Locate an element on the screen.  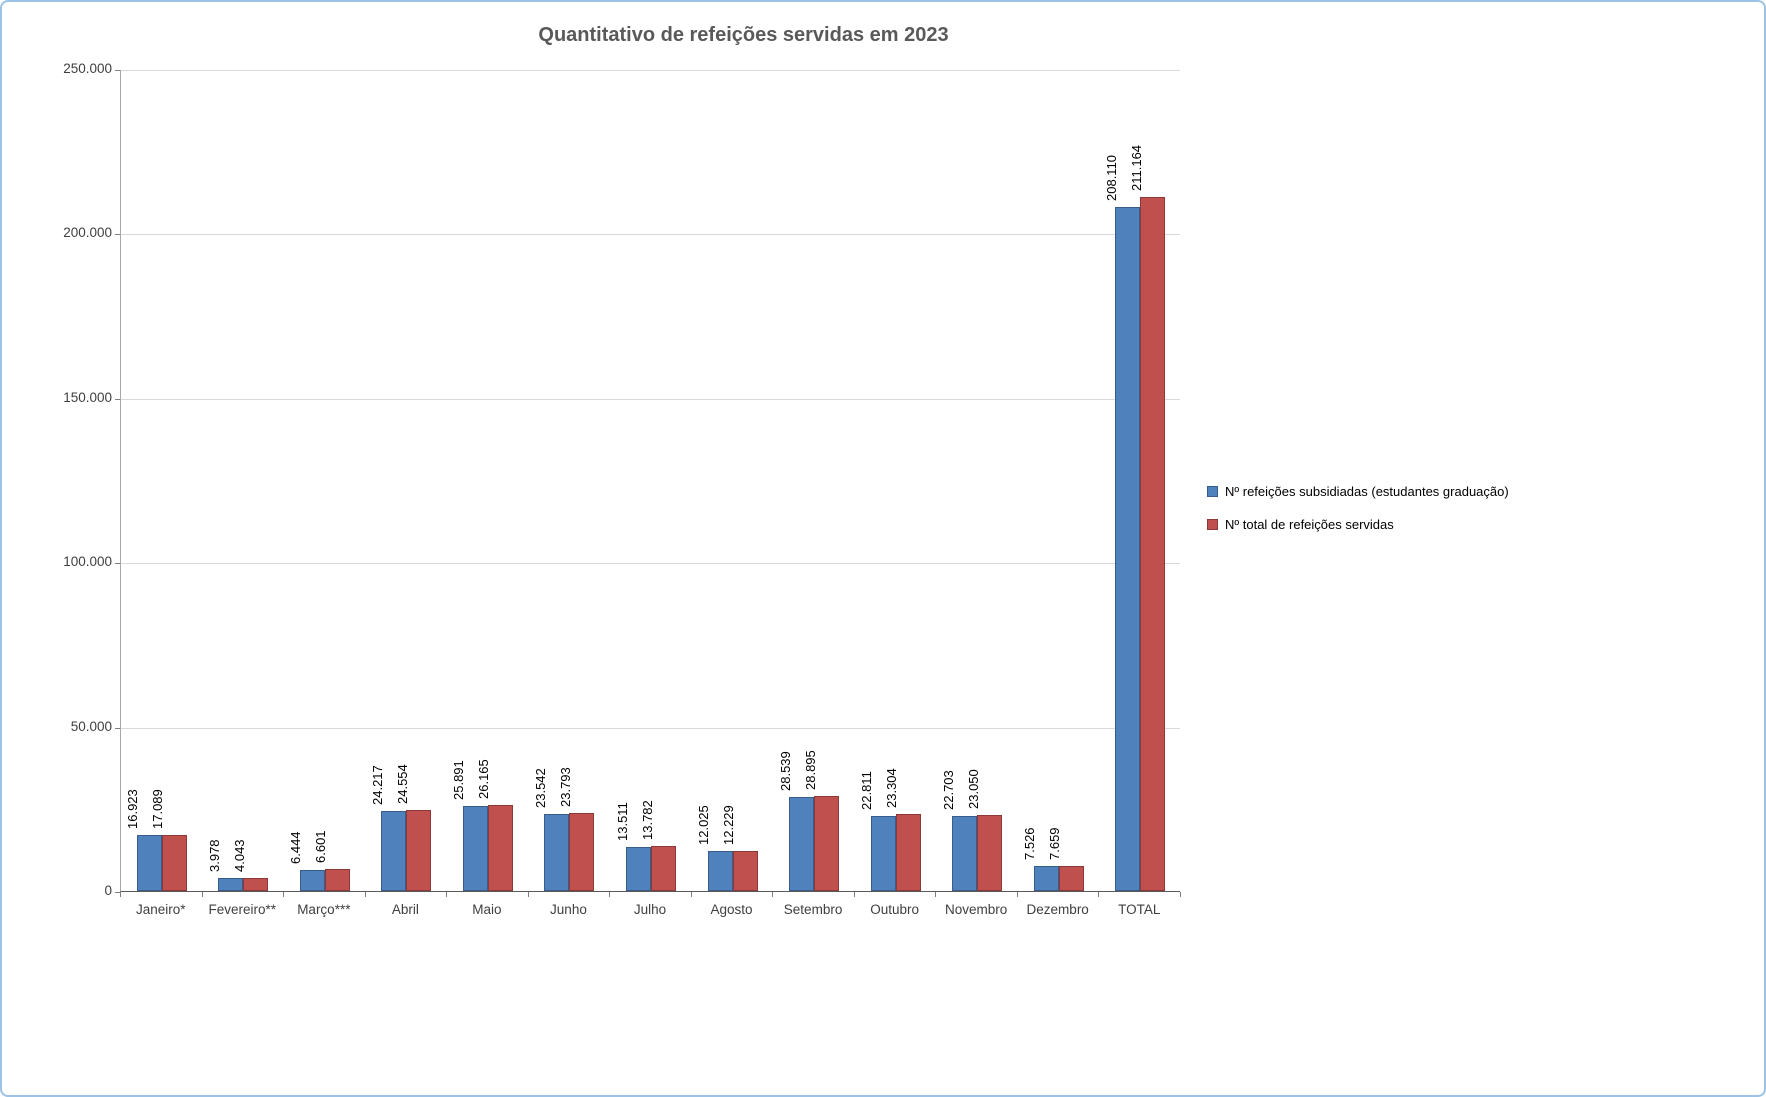
bar-value-label: 13.511 is located at coordinates (622, 821).